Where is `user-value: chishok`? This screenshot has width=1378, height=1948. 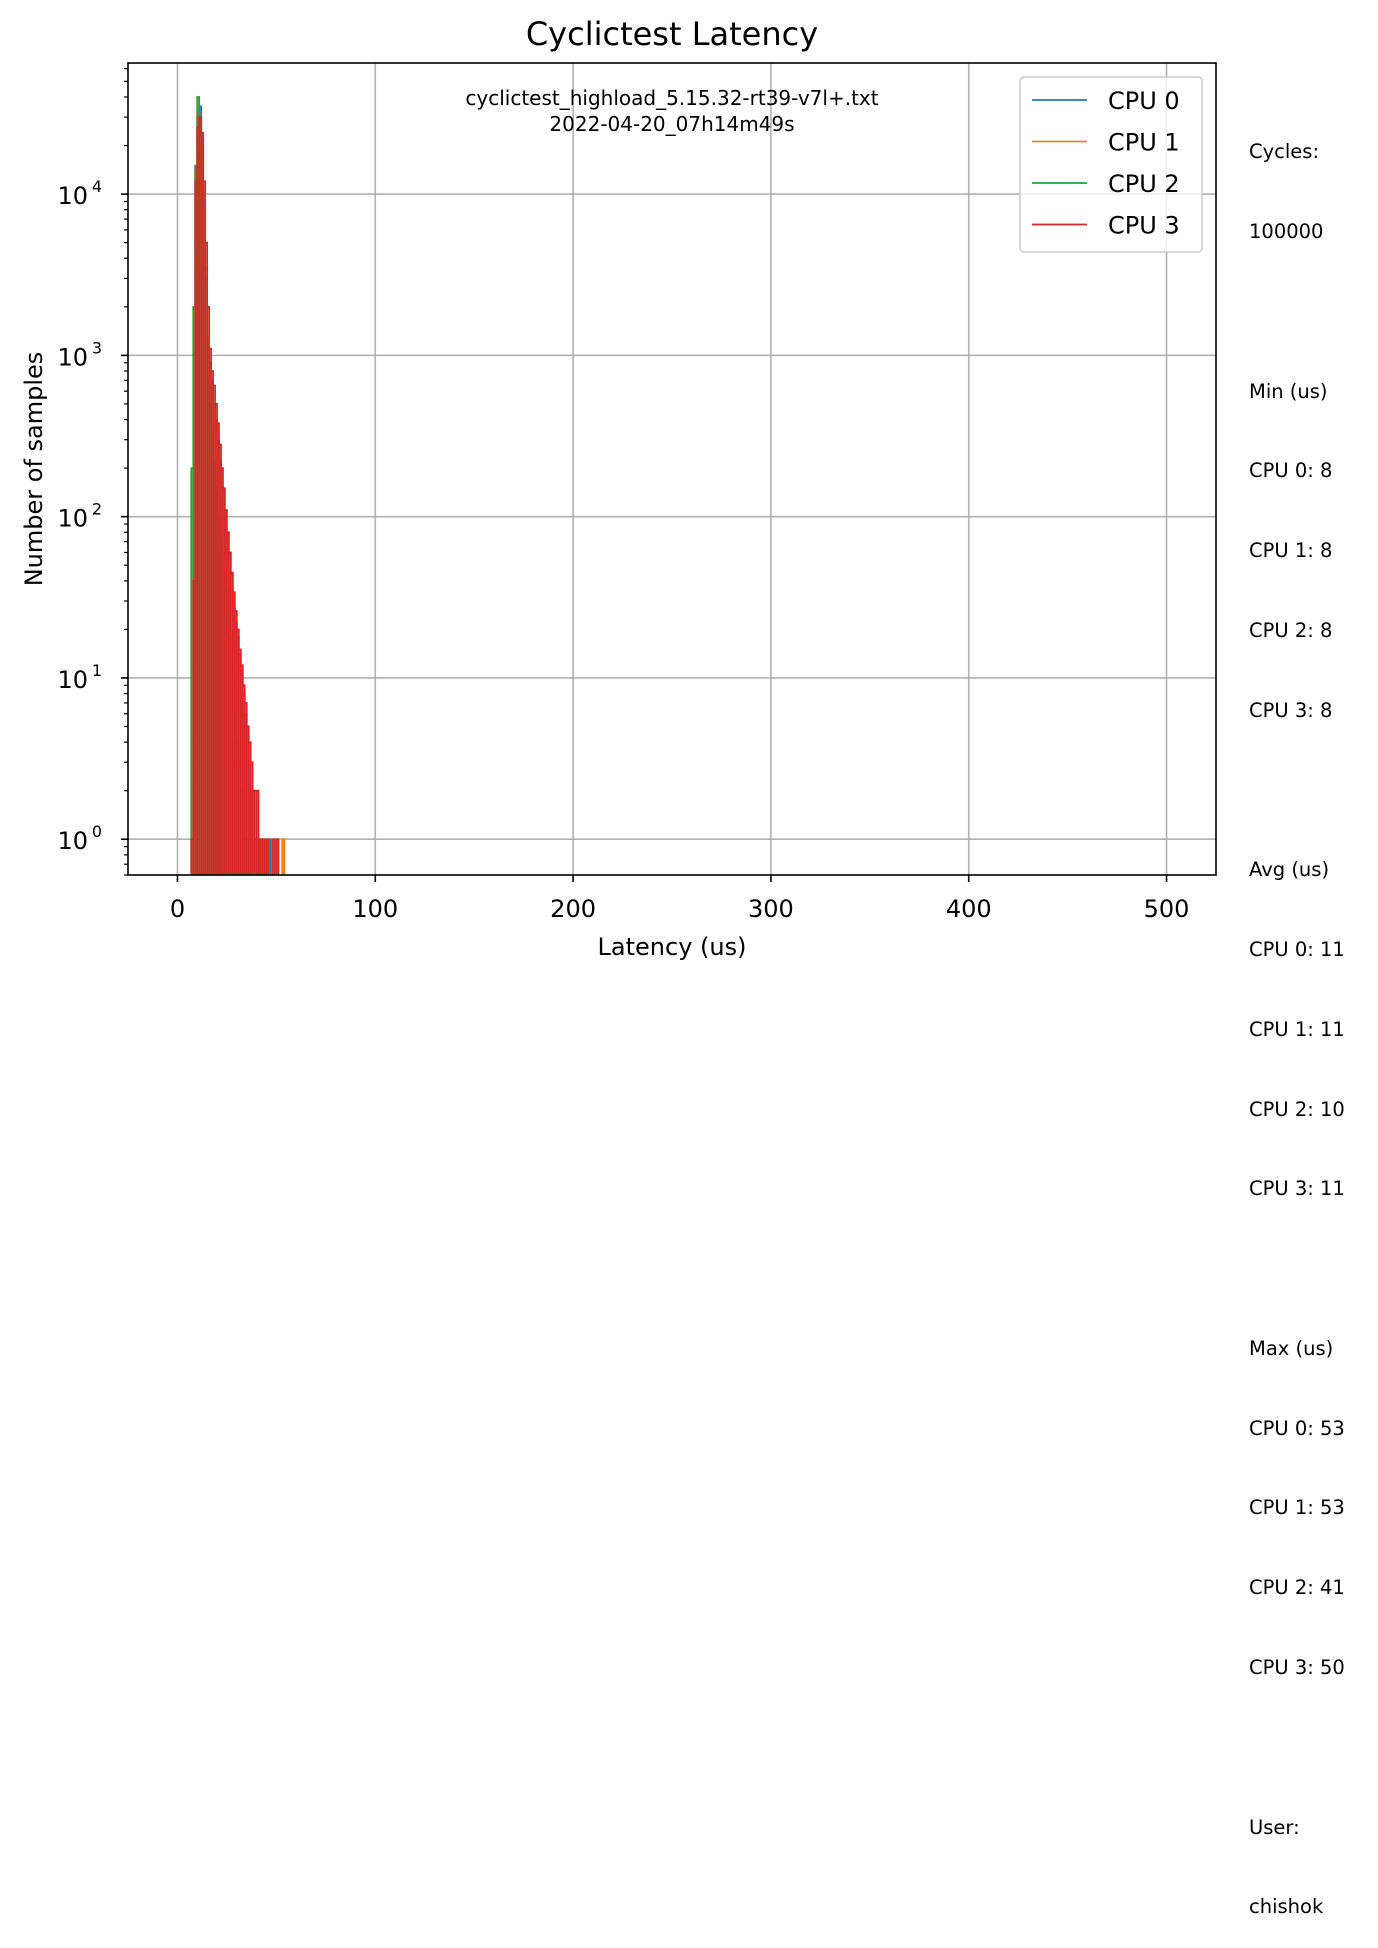
user-value: chishok is located at coordinates (1286, 1907).